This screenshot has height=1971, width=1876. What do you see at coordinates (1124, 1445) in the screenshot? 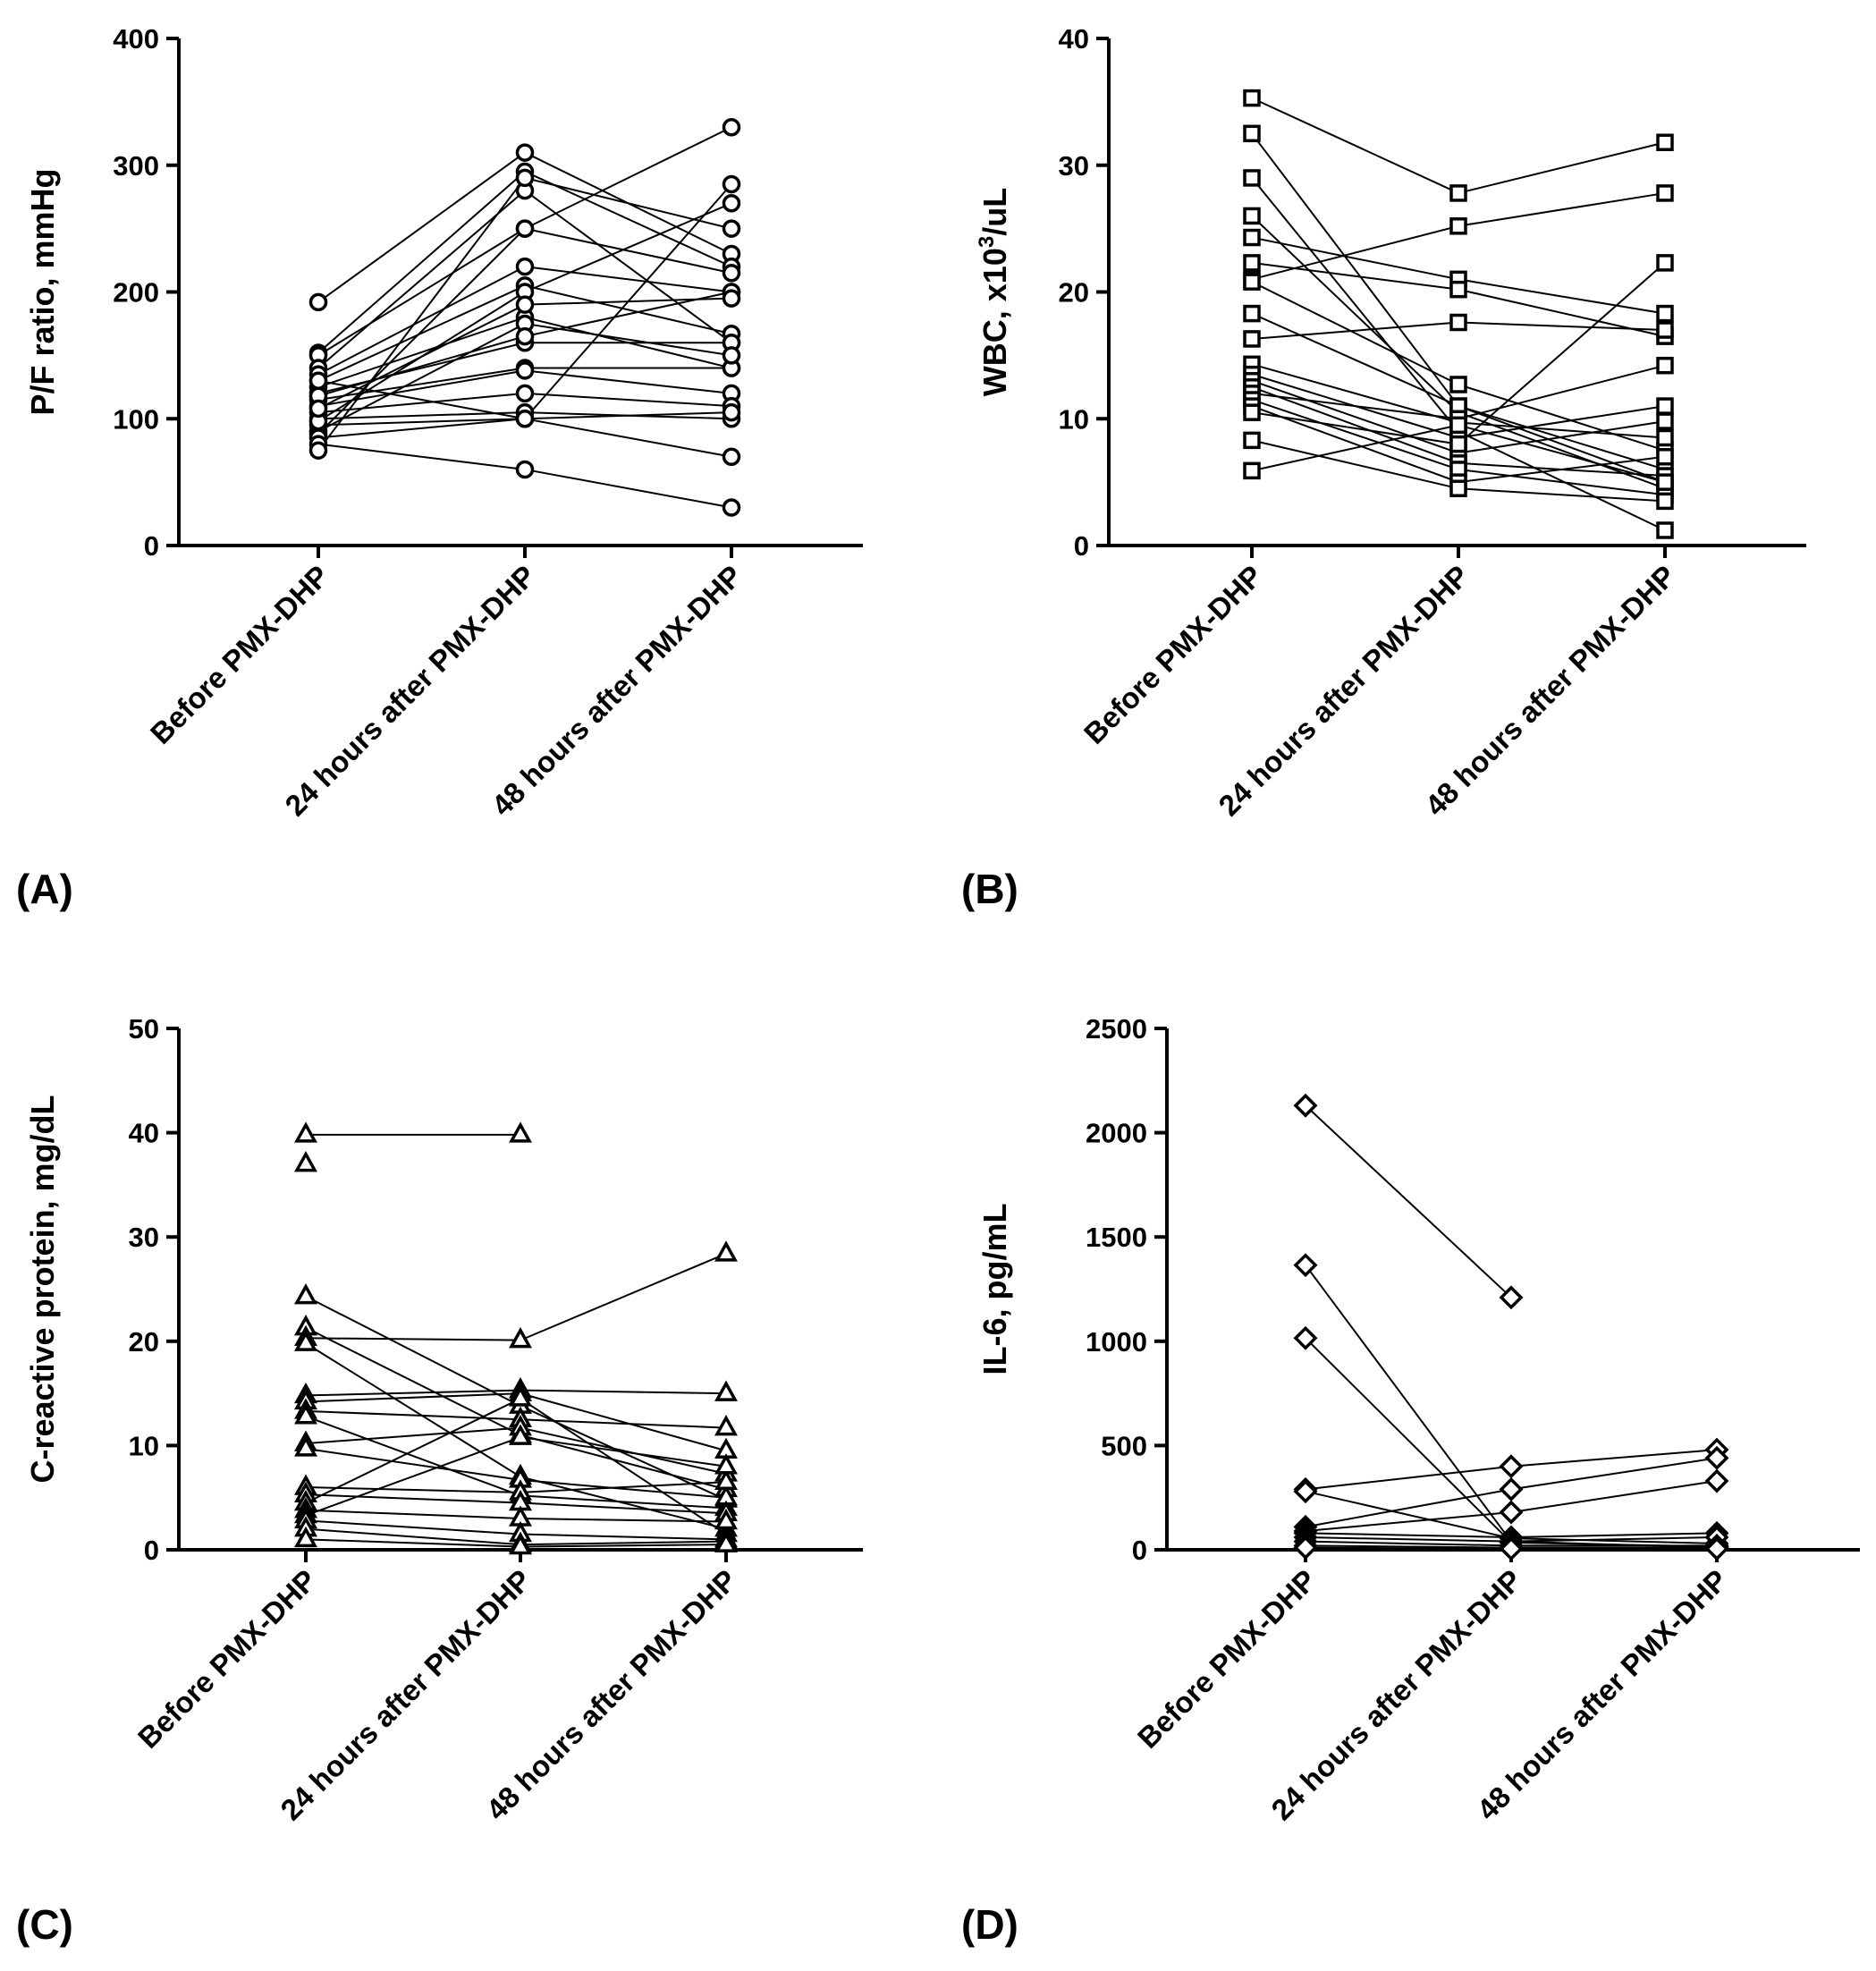
I see `y-tick-label: 500` at bounding box center [1124, 1445].